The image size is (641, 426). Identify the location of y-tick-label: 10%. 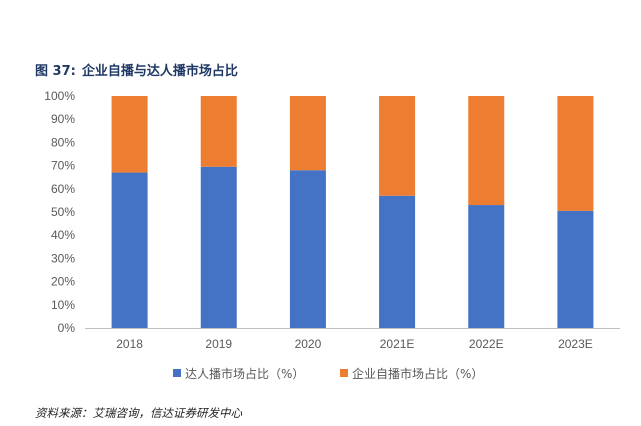
(63, 305).